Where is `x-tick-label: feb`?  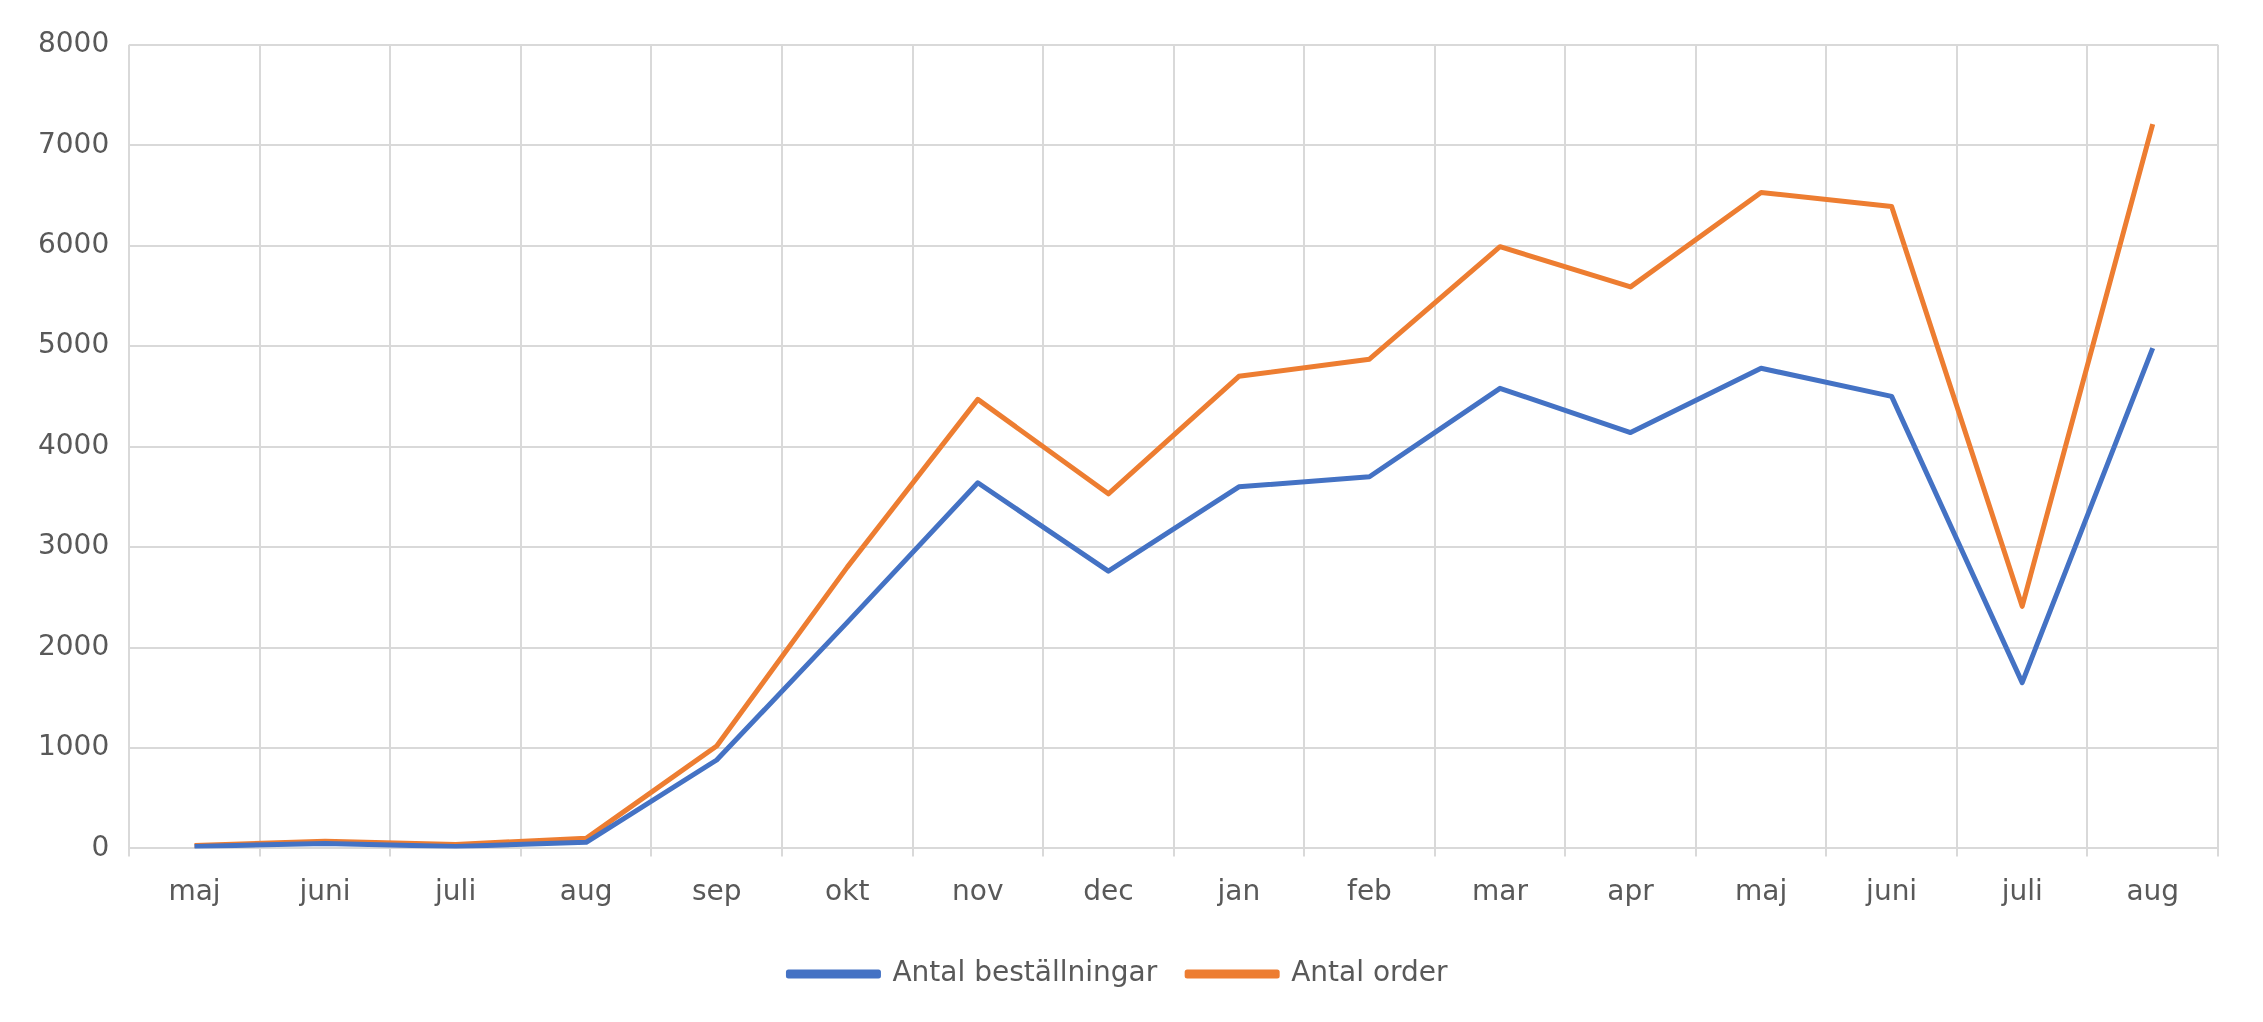 x-tick-label: feb is located at coordinates (1369, 891).